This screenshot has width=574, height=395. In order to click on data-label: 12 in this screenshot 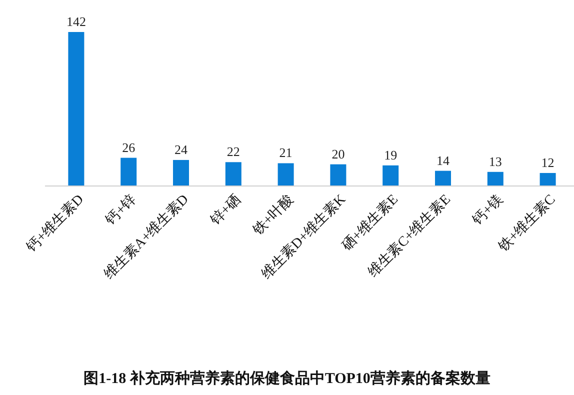, I will do `click(547, 162)`.